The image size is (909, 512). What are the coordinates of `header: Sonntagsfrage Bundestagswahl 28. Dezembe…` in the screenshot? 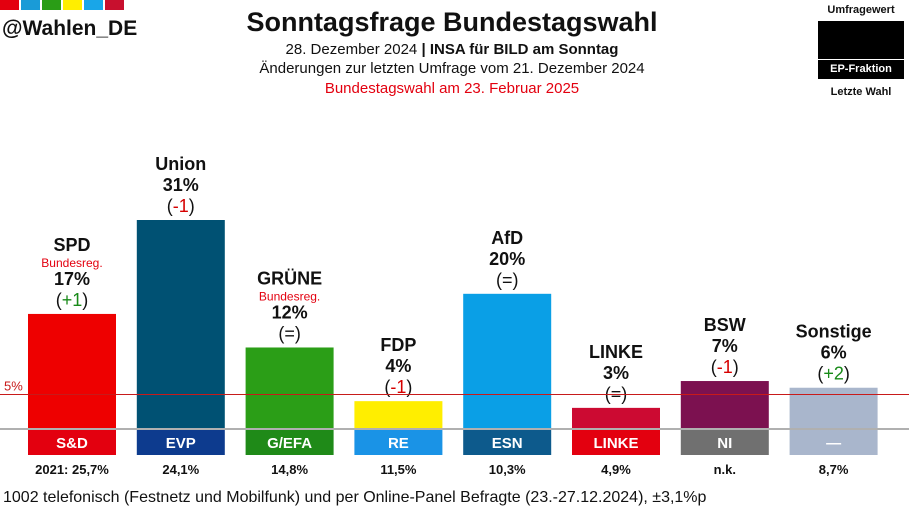 It's located at (452, 52).